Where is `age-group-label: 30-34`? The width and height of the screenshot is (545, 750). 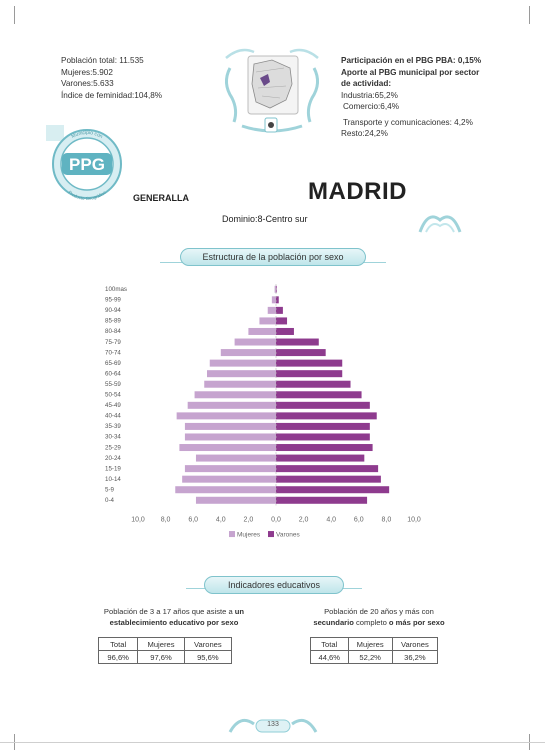
age-group-label: 30-34 is located at coordinates (113, 437).